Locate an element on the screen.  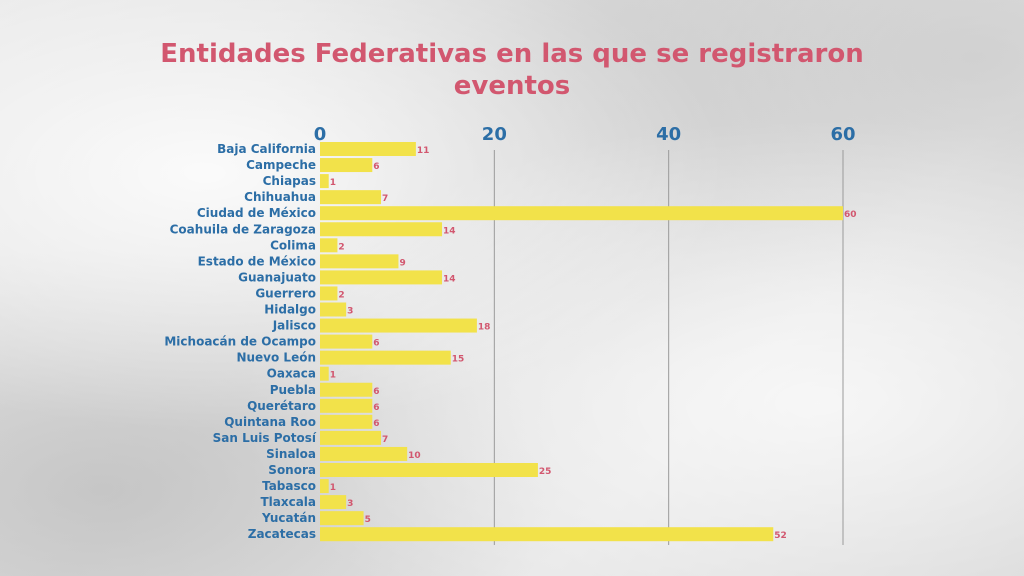
data-label: 10 is located at coordinates (414, 456).